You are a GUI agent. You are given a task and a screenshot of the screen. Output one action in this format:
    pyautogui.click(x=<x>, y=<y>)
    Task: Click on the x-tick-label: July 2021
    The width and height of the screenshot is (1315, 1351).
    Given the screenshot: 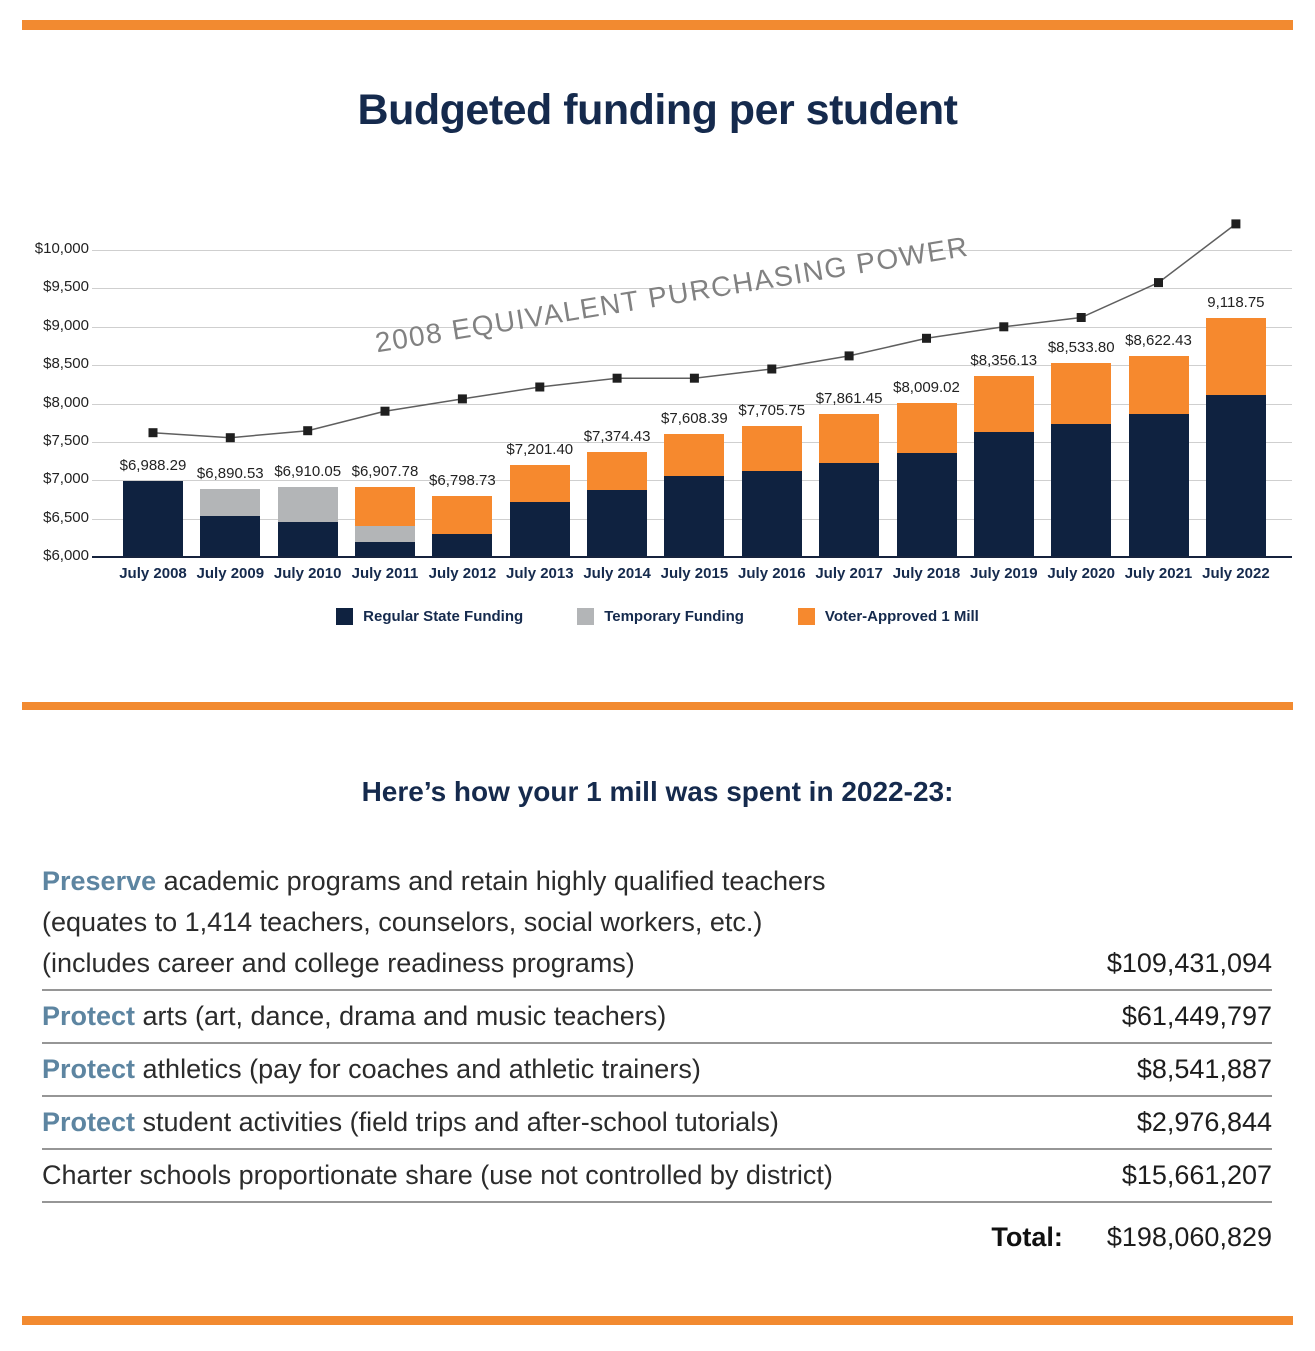 What is the action you would take?
    pyautogui.click(x=1158, y=573)
    